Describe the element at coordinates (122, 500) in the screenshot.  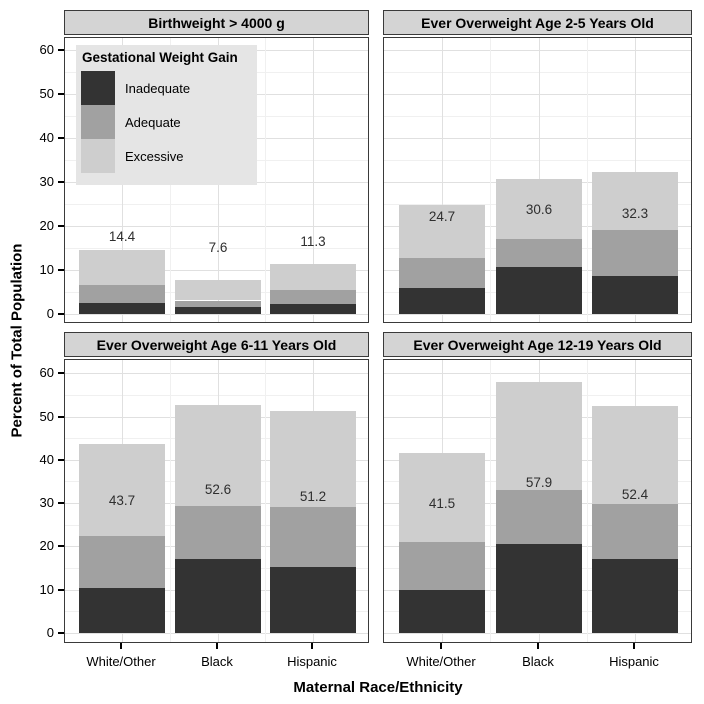
I see `bar-total-label: 43.7` at that location.